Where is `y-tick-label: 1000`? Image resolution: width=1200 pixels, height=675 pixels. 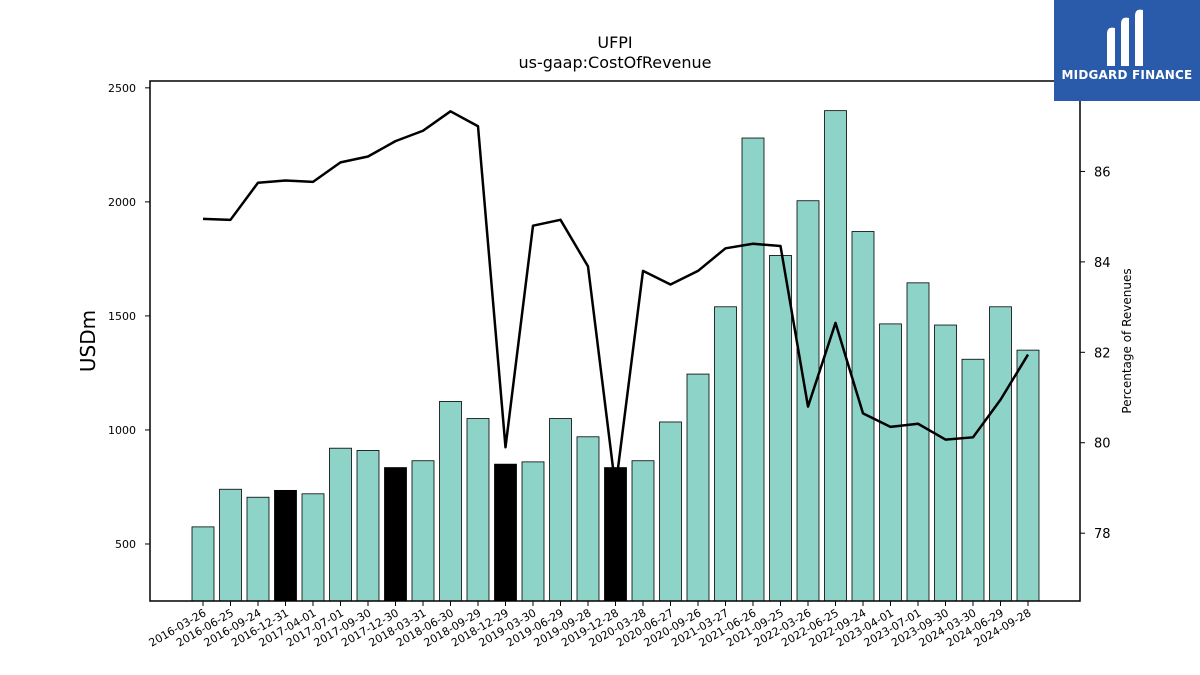 y-tick-label: 1000 is located at coordinates (122, 430).